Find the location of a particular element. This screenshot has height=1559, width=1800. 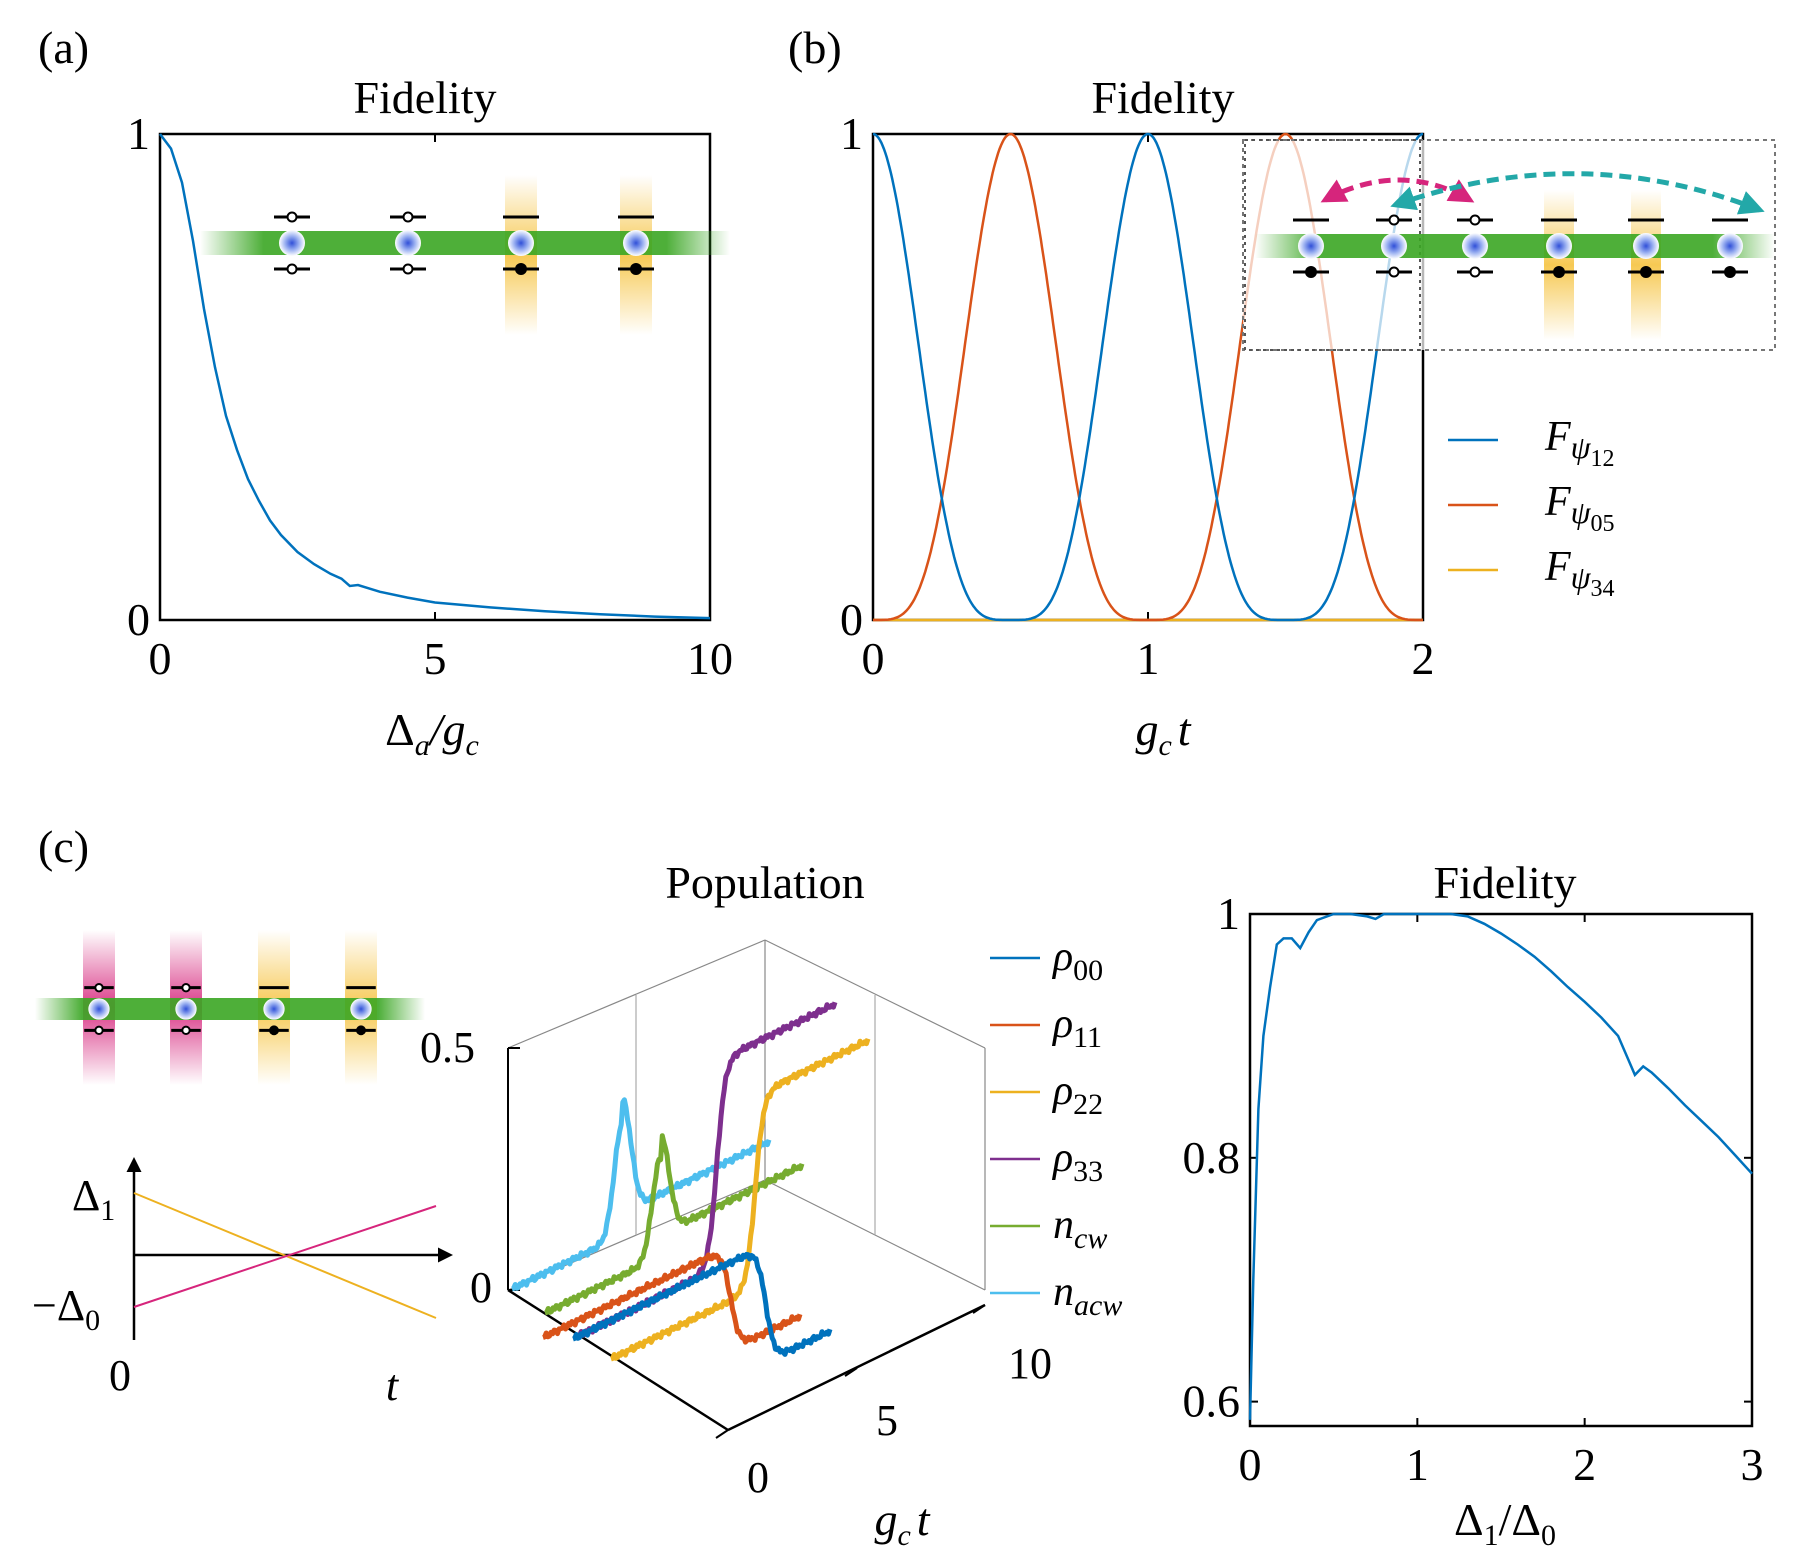

panel-b-title: Fidelity is located at coordinates (1162, 97).